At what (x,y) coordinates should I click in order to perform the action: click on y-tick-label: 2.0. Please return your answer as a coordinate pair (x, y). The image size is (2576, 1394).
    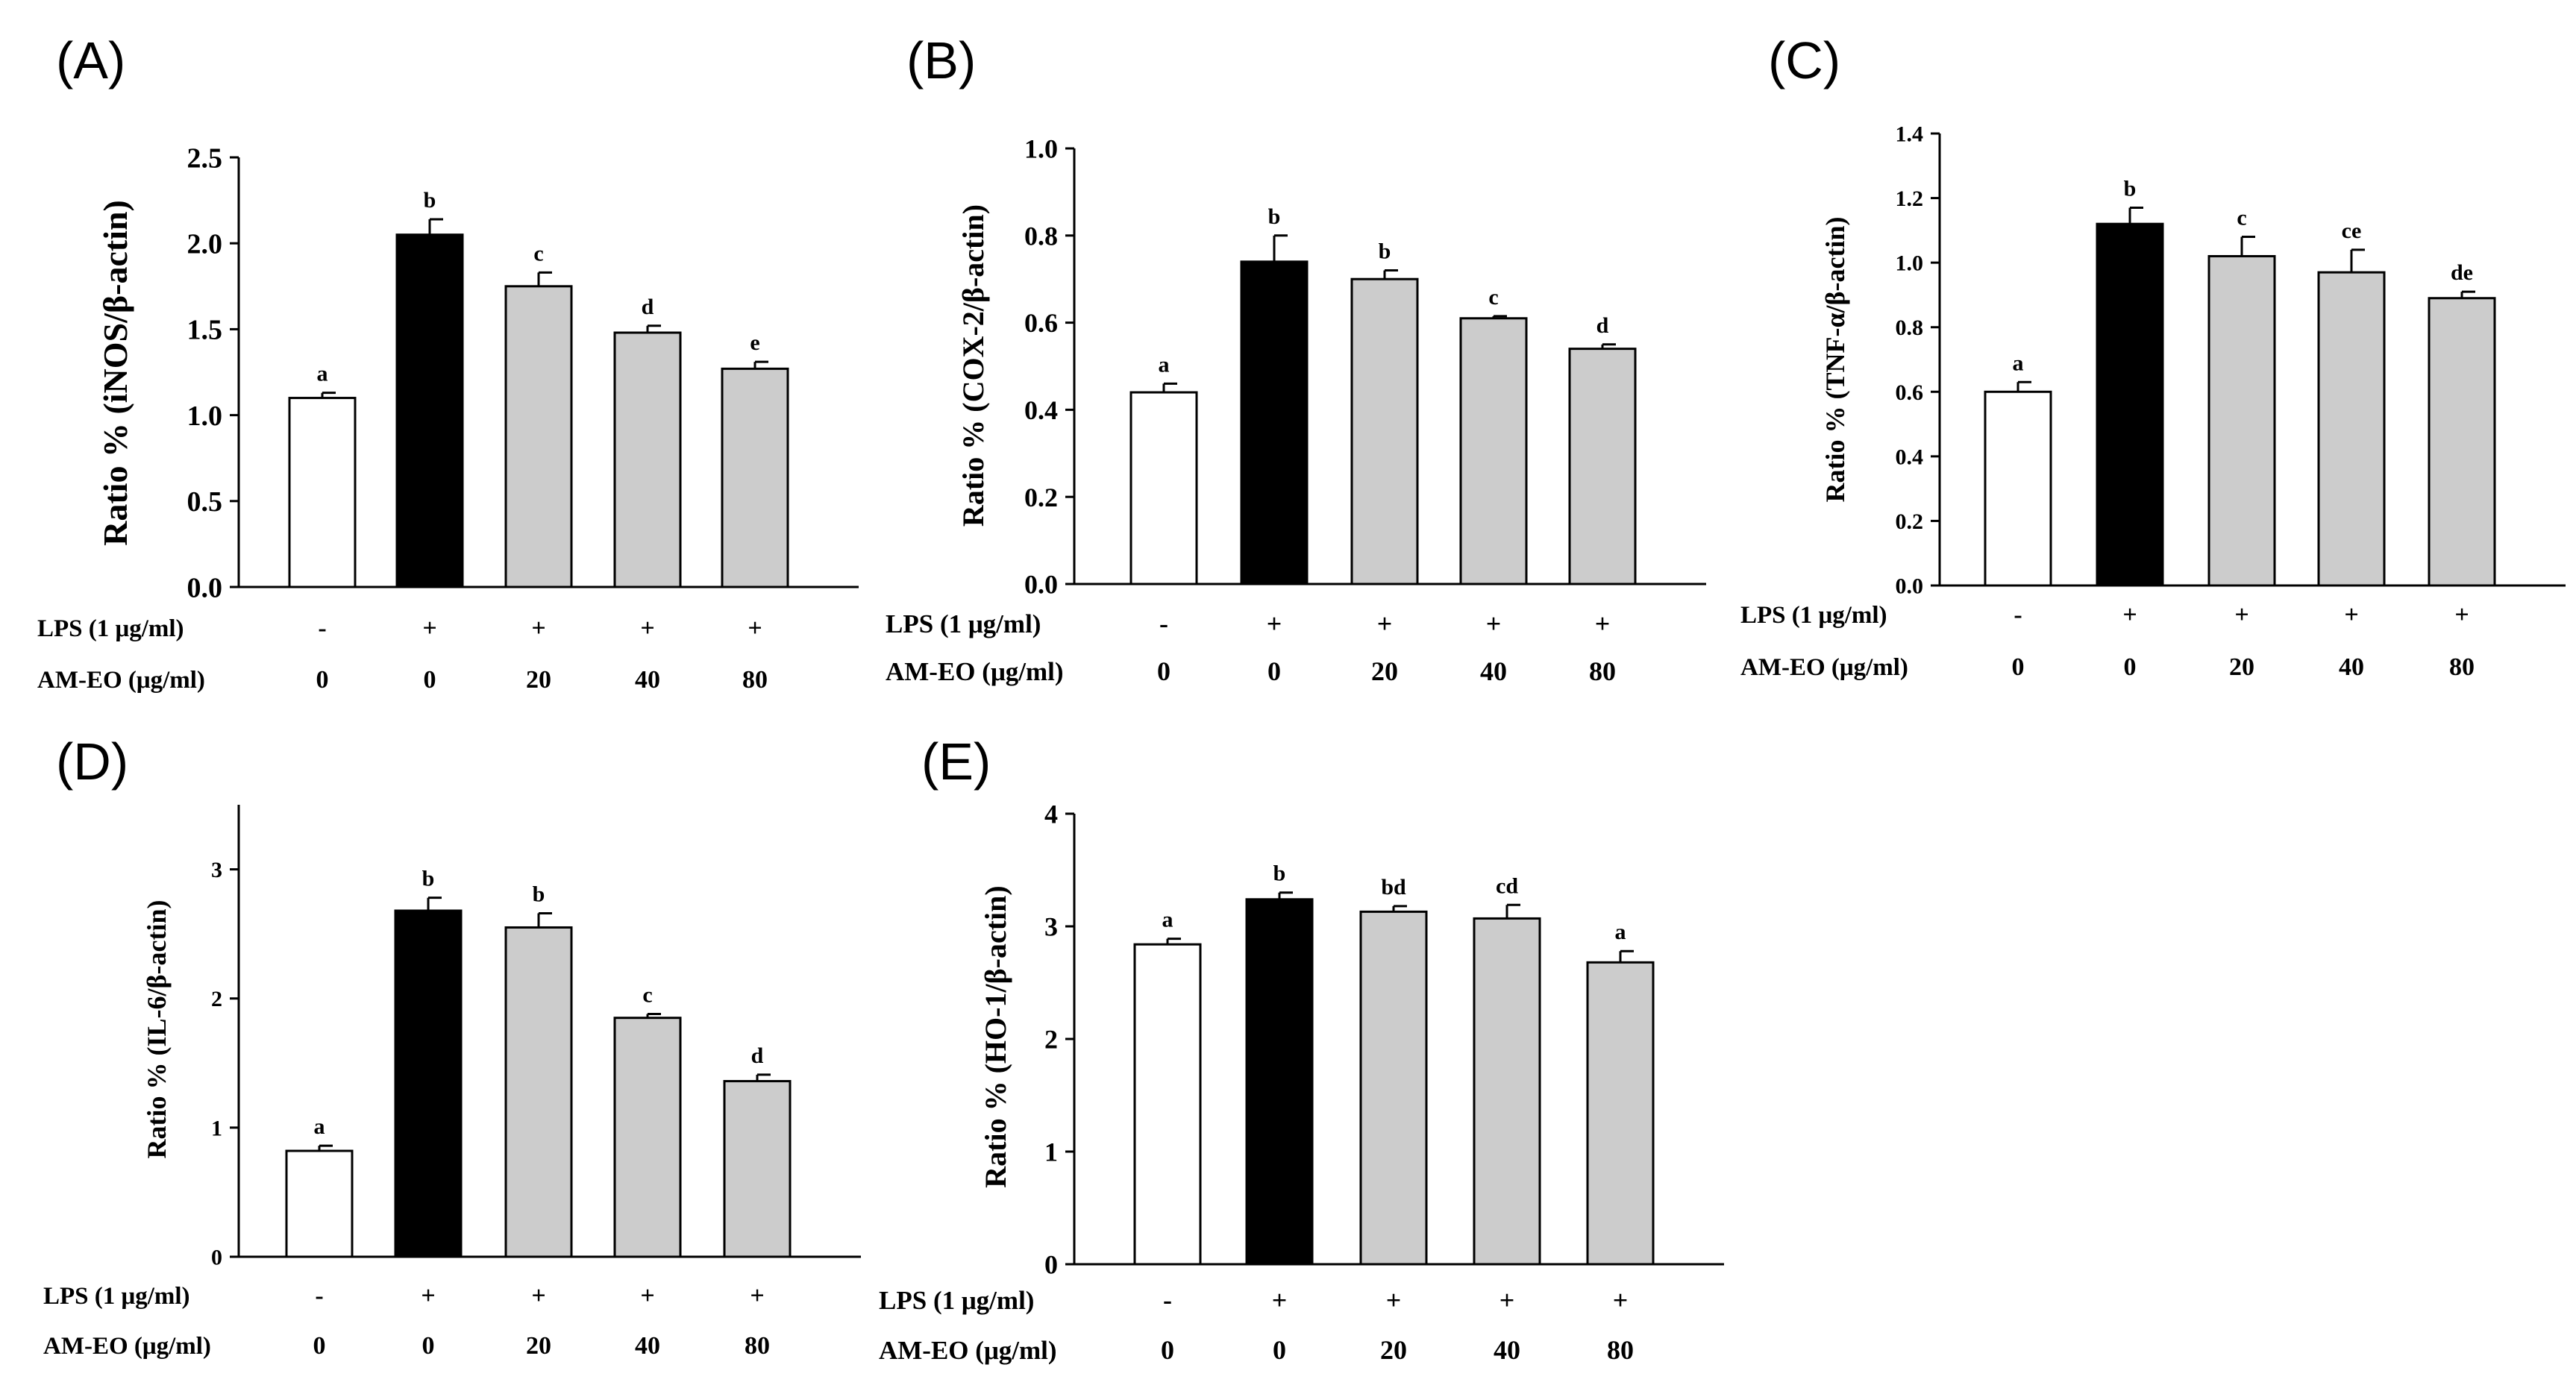
    Looking at the image, I should click on (205, 244).